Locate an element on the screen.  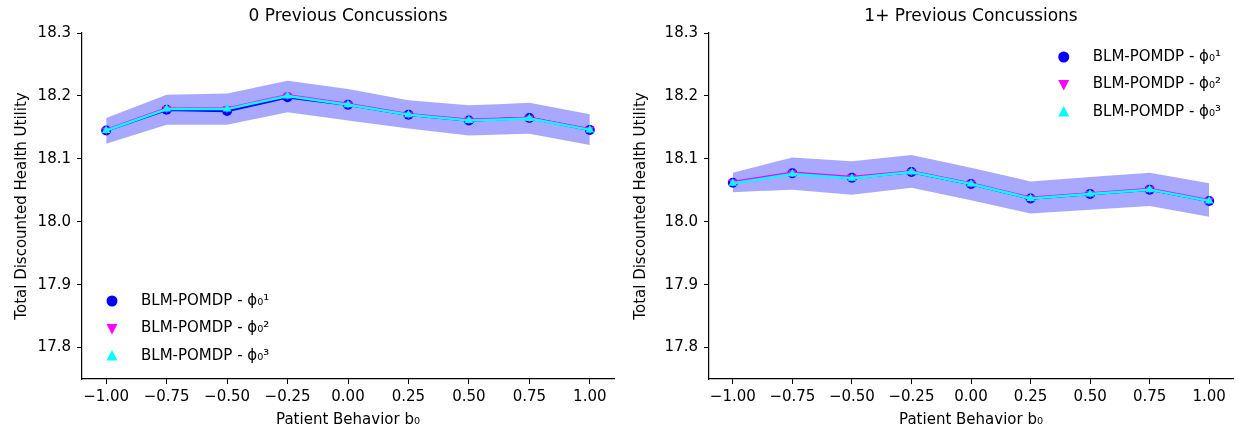
chart-title: 1+ Previous Concussions is located at coordinates (971, 15).